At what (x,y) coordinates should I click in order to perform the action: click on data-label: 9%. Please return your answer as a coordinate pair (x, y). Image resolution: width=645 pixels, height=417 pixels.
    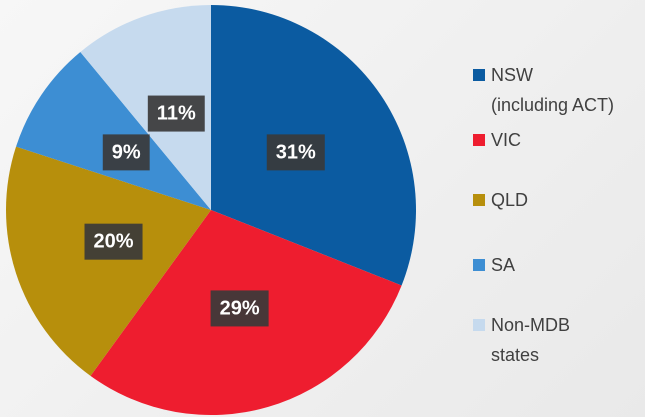
    Looking at the image, I should click on (126, 152).